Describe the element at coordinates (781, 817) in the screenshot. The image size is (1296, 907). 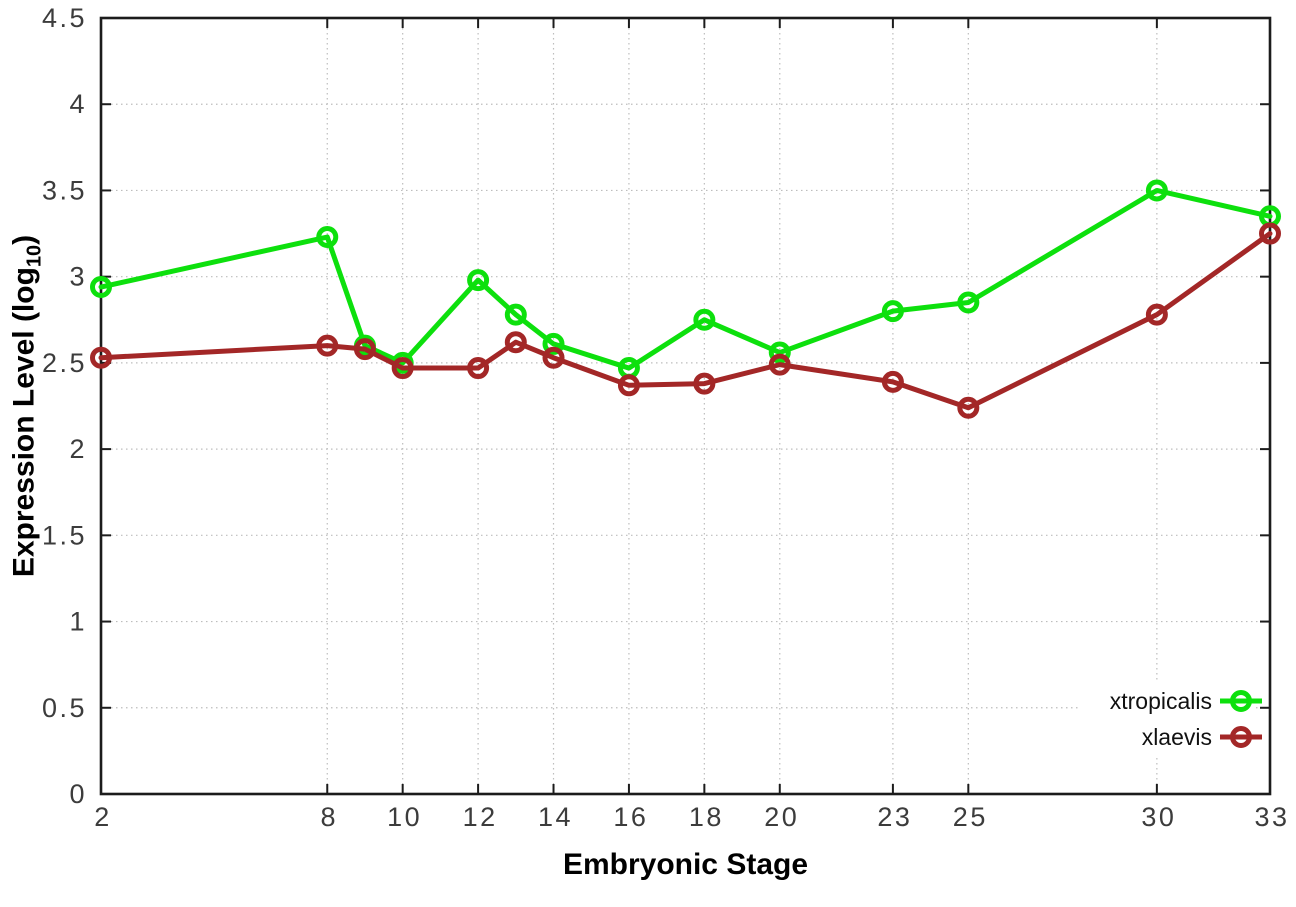
I see `x-tick-label: 20` at that location.